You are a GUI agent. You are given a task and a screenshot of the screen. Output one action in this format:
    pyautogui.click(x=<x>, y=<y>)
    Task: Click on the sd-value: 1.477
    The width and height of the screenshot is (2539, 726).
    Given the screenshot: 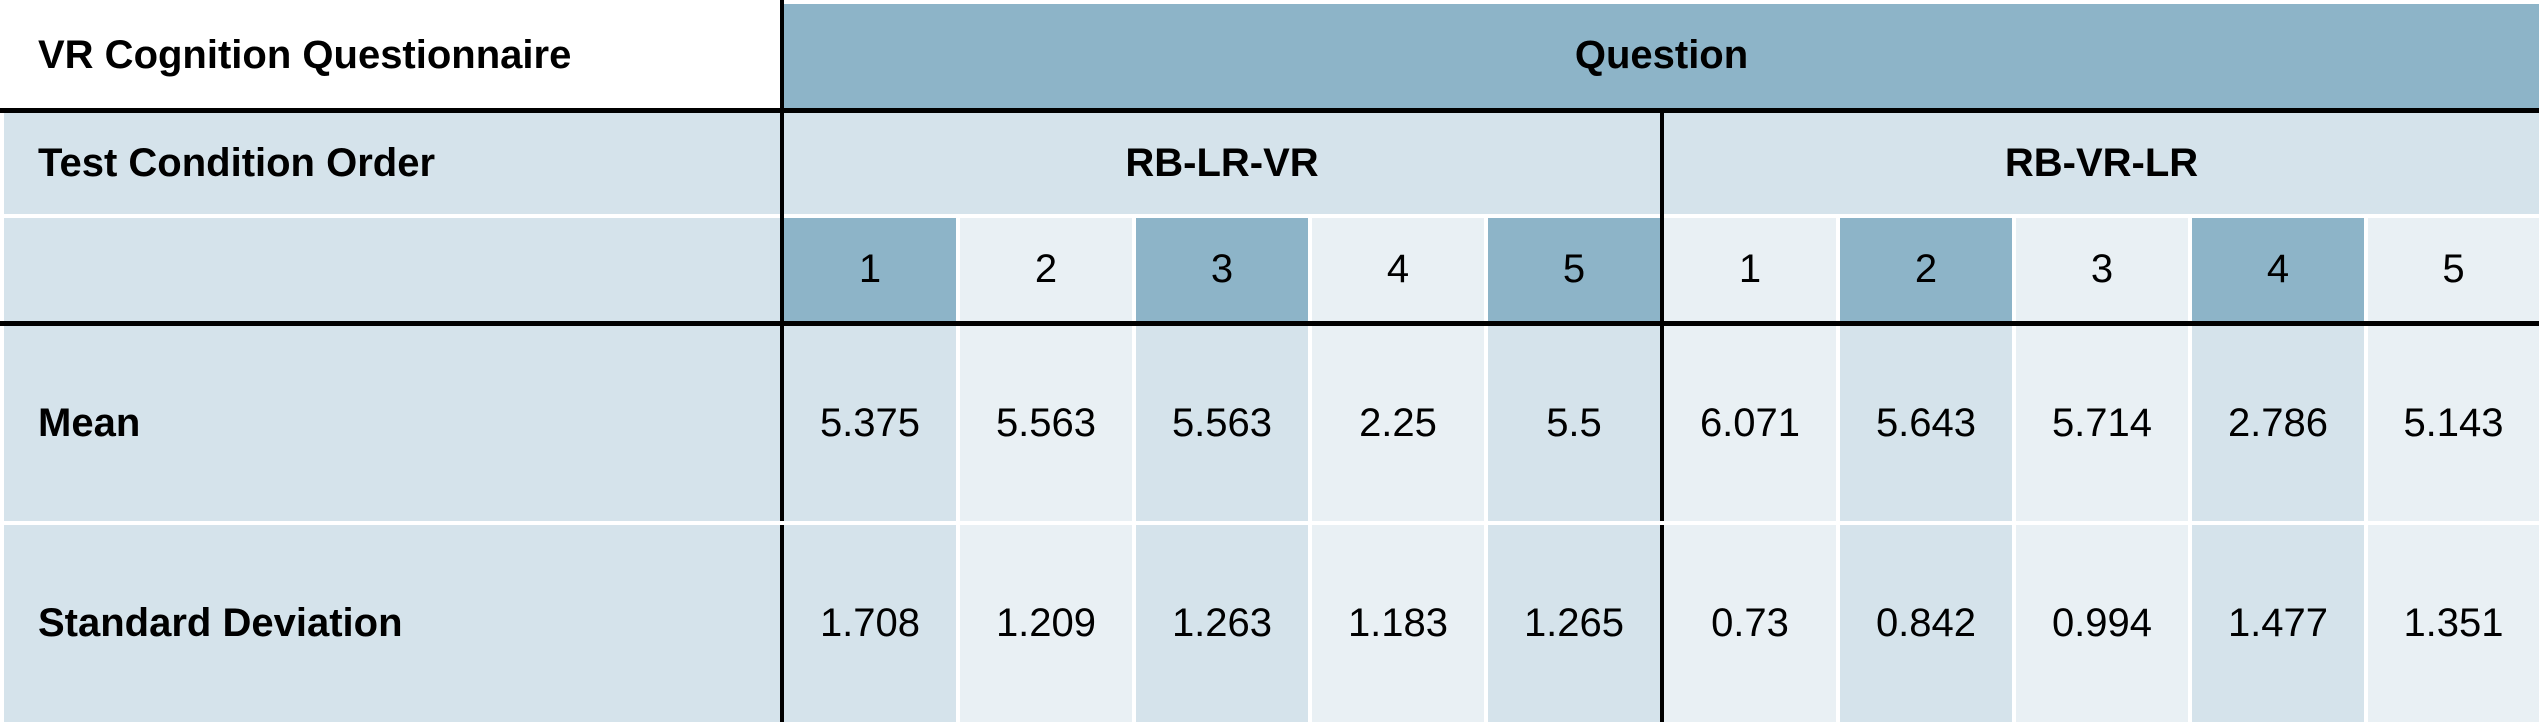 What is the action you would take?
    pyautogui.click(x=2278, y=623)
    